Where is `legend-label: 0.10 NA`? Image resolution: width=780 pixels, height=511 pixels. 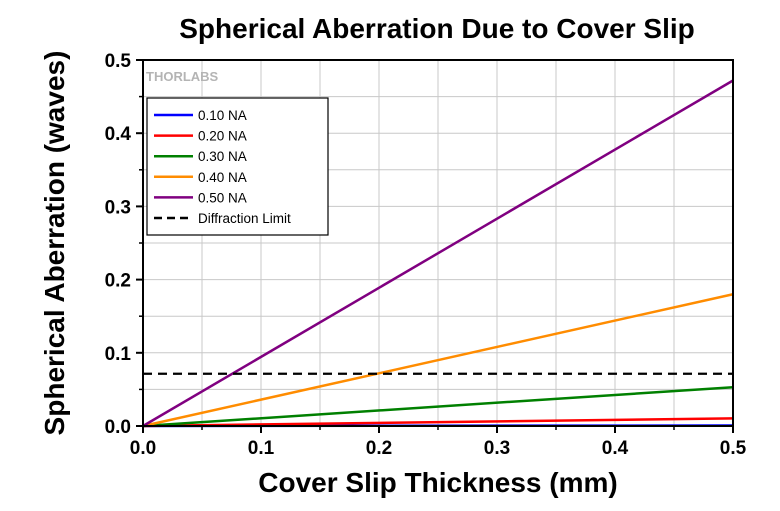 legend-label: 0.10 NA is located at coordinates (222, 115).